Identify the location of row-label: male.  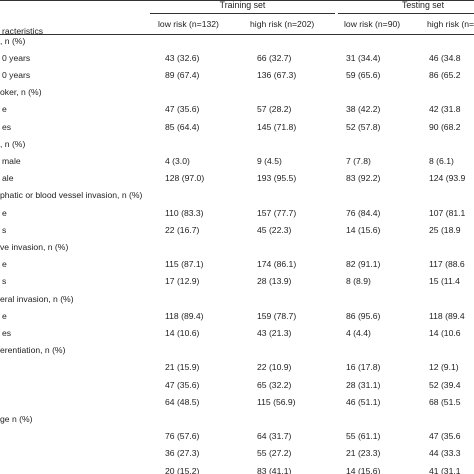
(11, 160).